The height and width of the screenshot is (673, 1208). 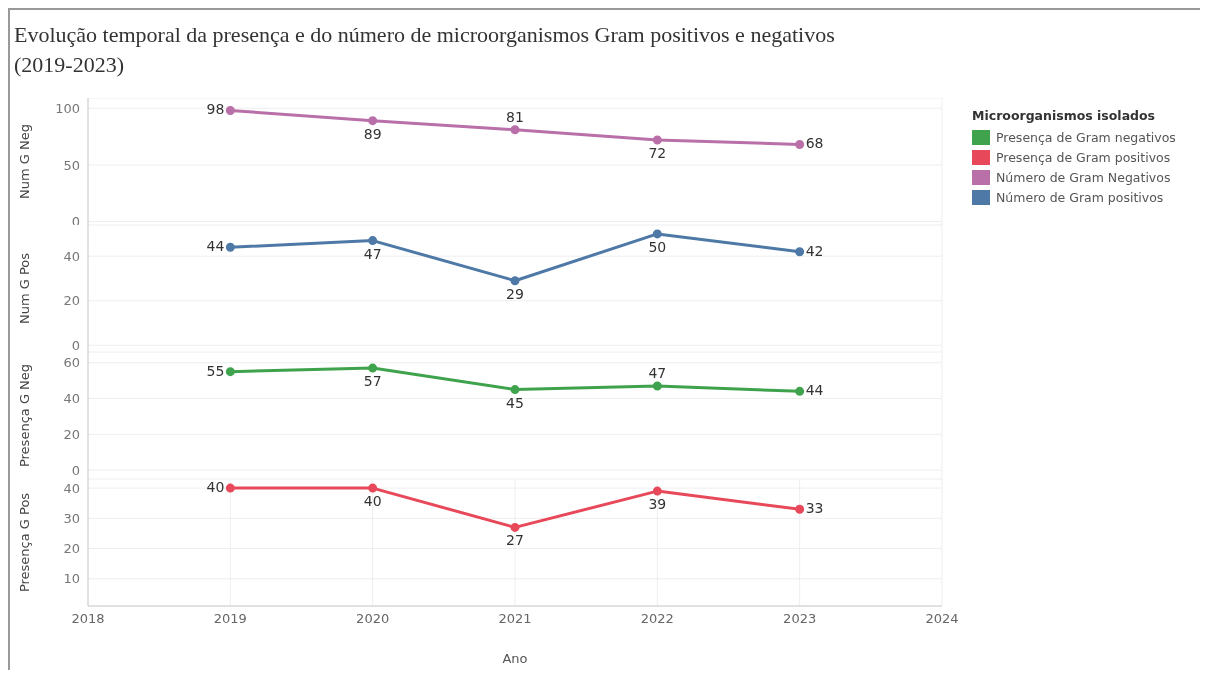 What do you see at coordinates (1083, 177) in the screenshot?
I see `legend-label: Número de Gram Negativos` at bounding box center [1083, 177].